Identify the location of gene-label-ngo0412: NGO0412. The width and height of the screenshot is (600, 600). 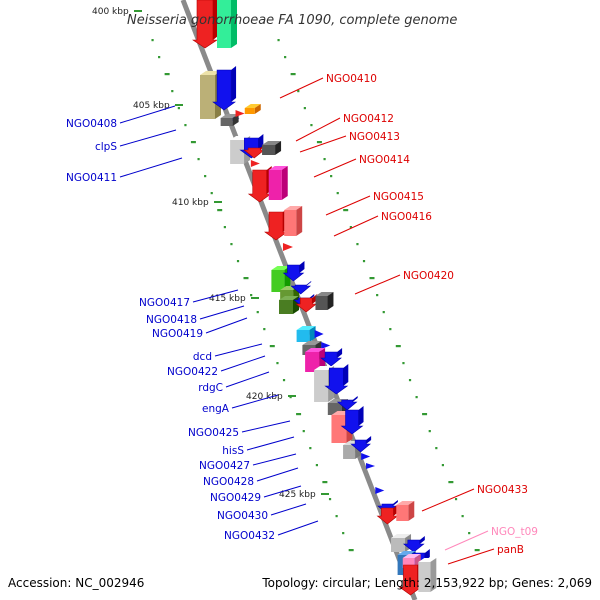
(368, 119).